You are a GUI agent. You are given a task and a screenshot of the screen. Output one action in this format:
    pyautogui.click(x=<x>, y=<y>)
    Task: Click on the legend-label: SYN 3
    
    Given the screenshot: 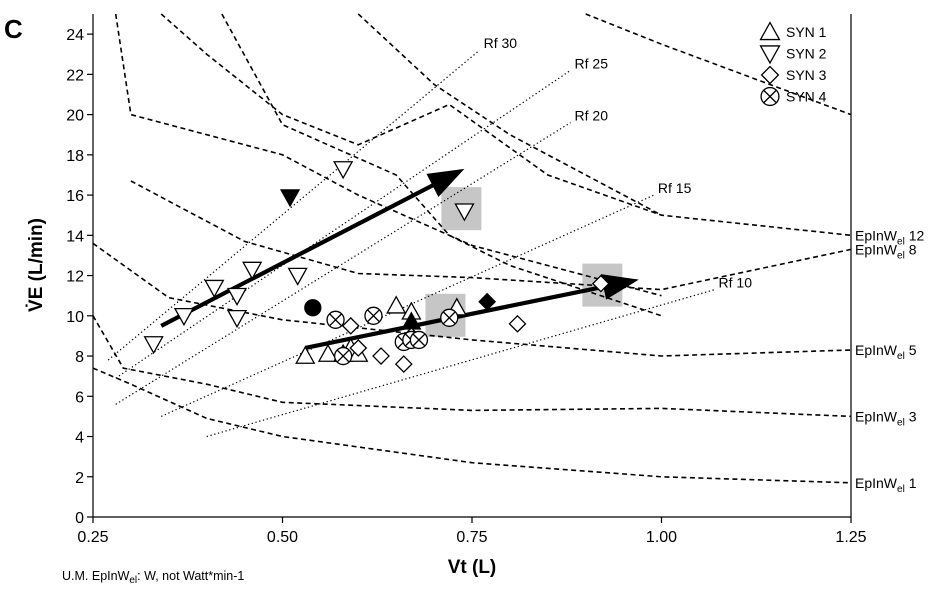 What is the action you would take?
    pyautogui.click(x=806, y=75)
    